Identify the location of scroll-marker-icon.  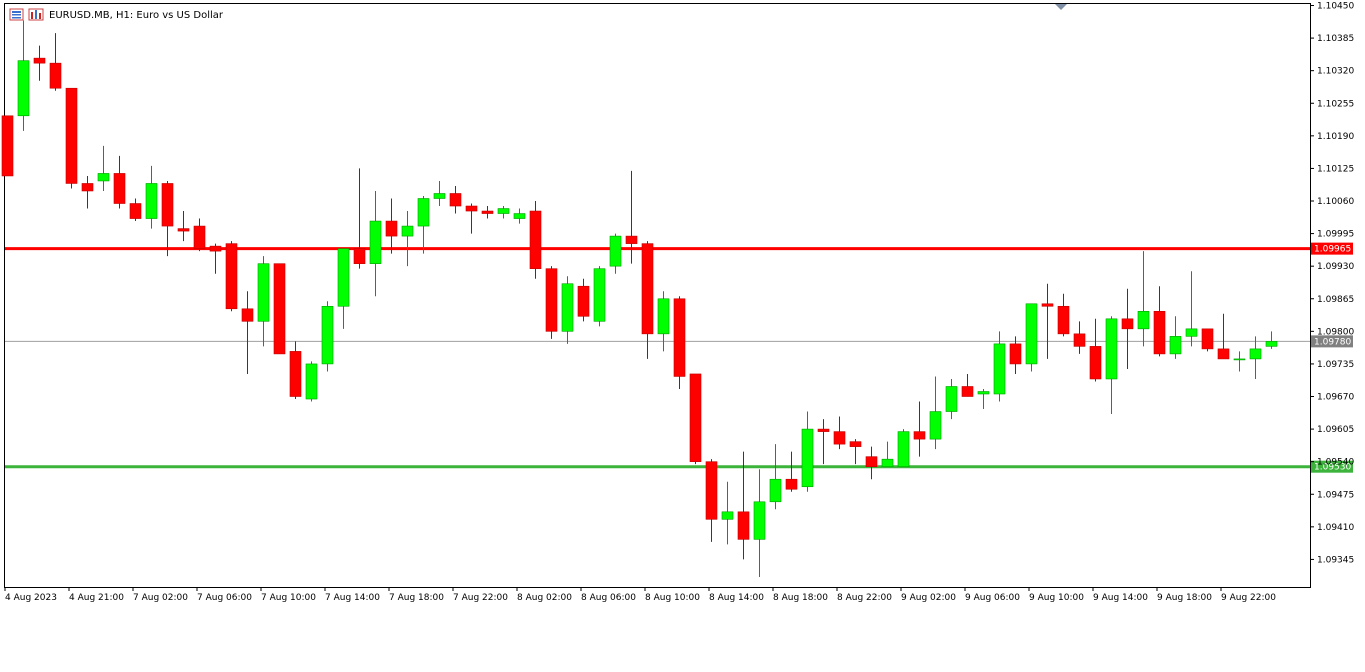
(1061, 7).